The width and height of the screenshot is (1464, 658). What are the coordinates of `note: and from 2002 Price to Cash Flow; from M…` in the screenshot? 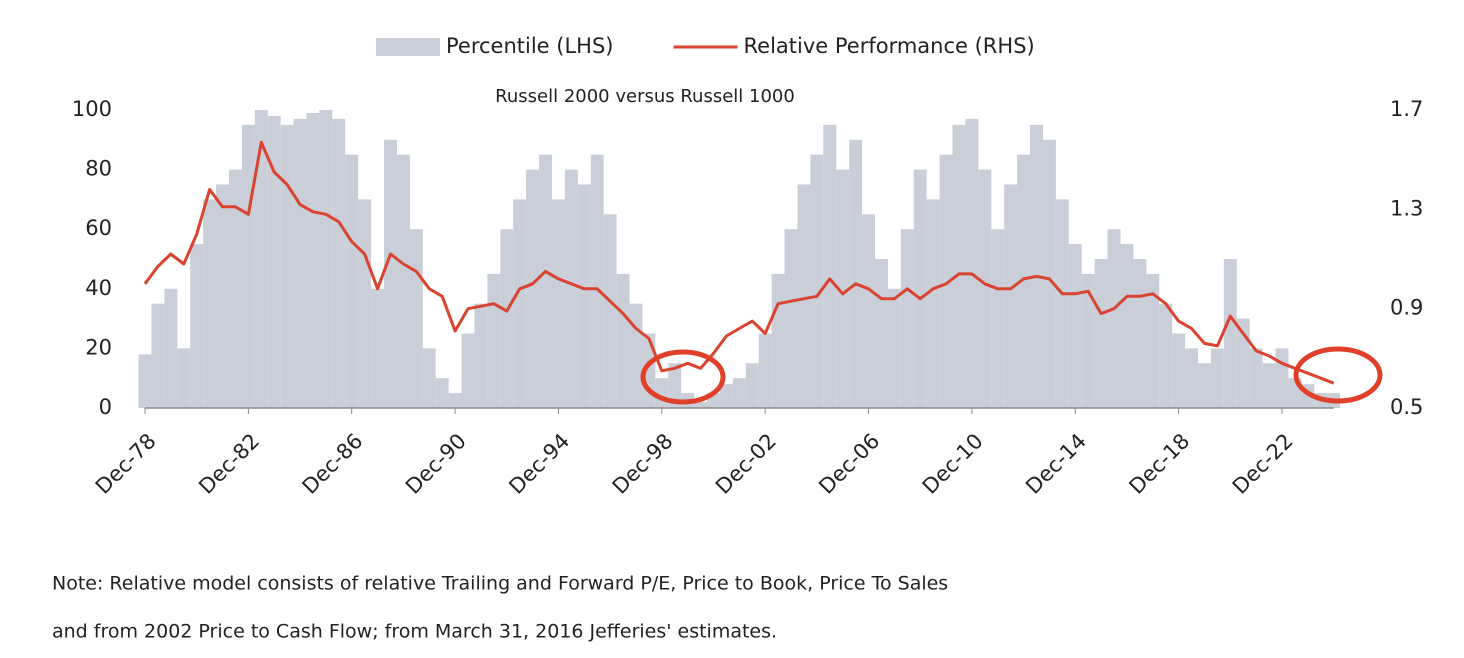 It's located at (414, 632).